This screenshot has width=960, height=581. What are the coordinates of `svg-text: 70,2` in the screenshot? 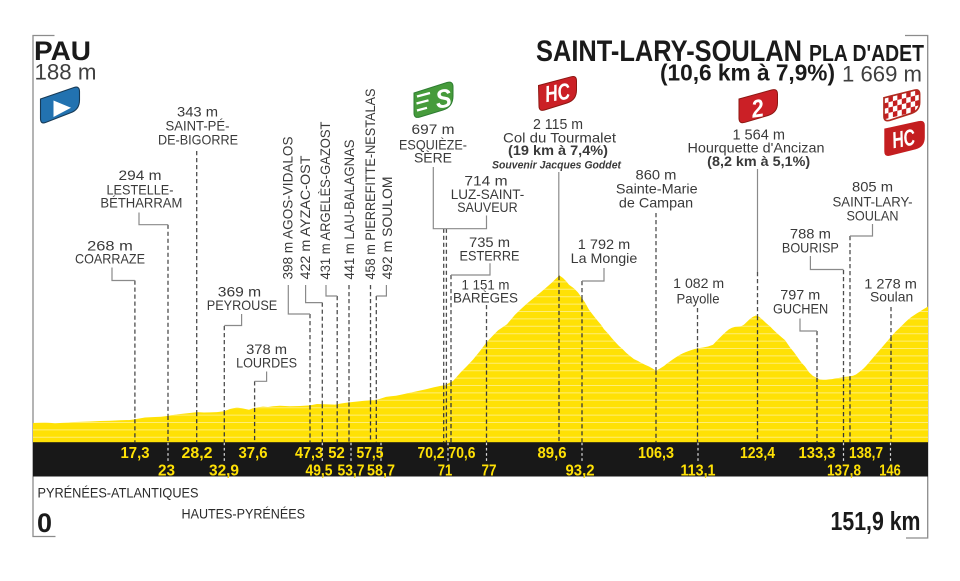 It's located at (431, 453).